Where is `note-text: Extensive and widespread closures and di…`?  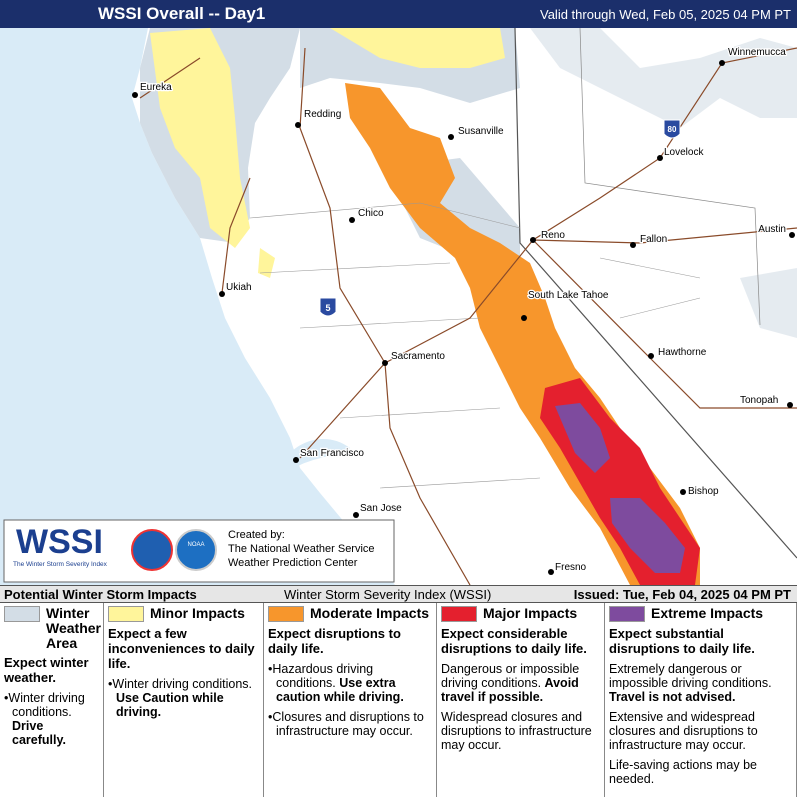 note-text: Extensive and widespread closures and di… is located at coordinates (683, 731).